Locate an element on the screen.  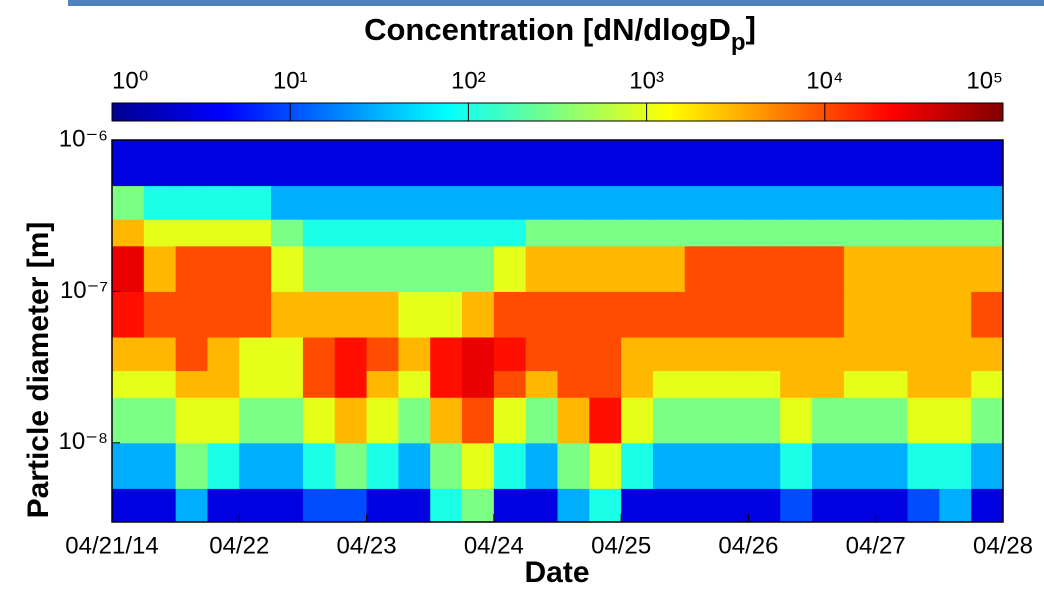
title-subscript: p is located at coordinates (738, 42).